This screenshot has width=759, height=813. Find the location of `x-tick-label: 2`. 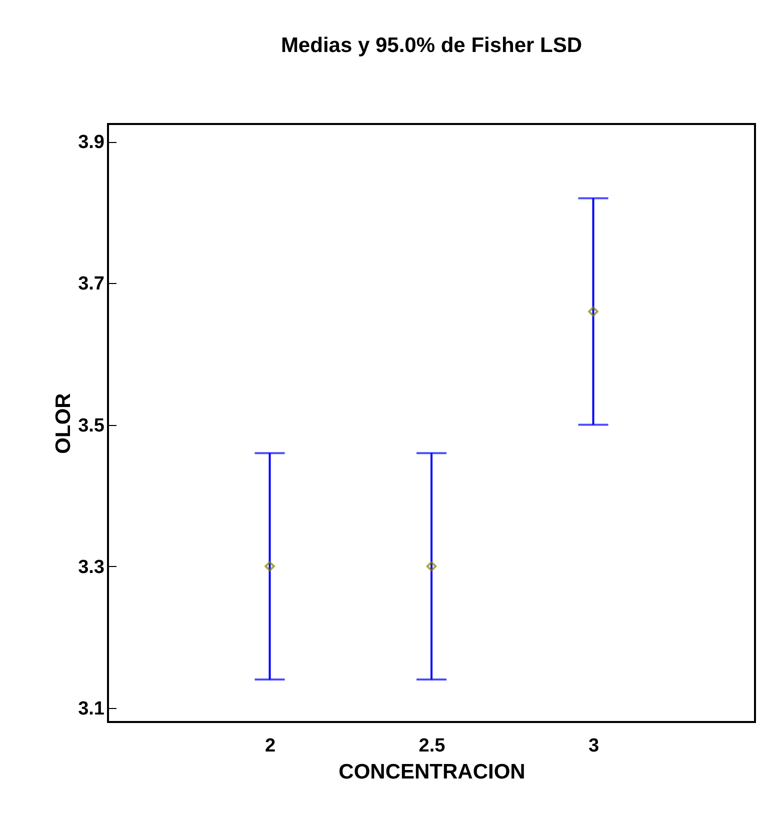

x-tick-label: 2 is located at coordinates (270, 746).